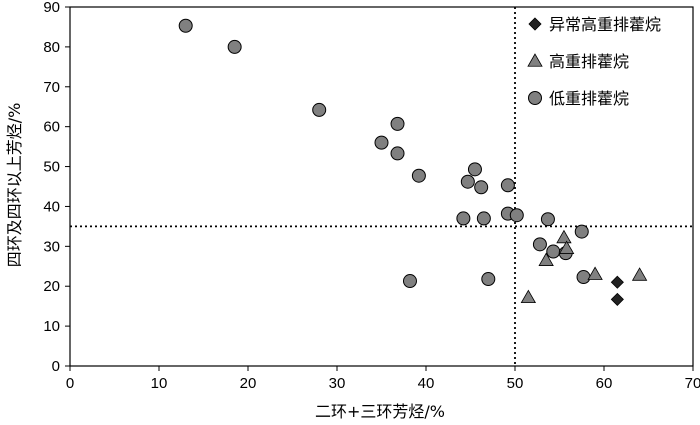 This screenshot has width=700, height=425. Describe the element at coordinates (535, 60) in the screenshot. I see `legend-marker-triangle` at that location.